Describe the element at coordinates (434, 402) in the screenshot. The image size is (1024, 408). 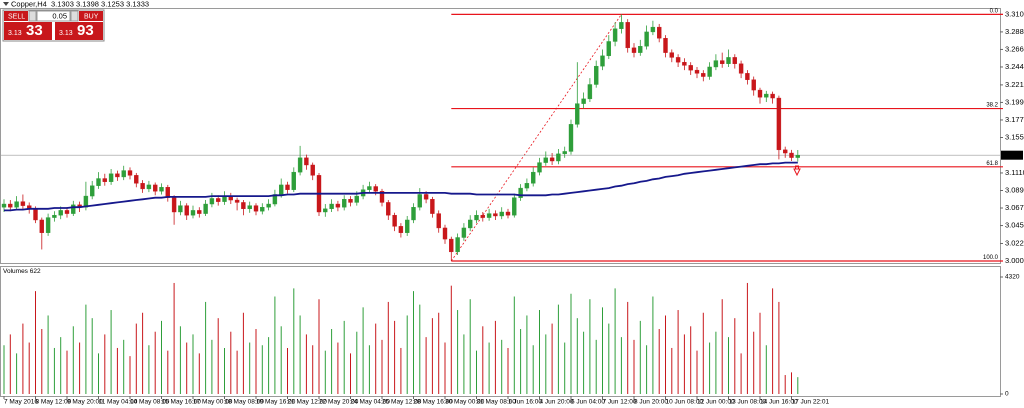
I see `x-tick-label: 28 May 16:00` at that location.